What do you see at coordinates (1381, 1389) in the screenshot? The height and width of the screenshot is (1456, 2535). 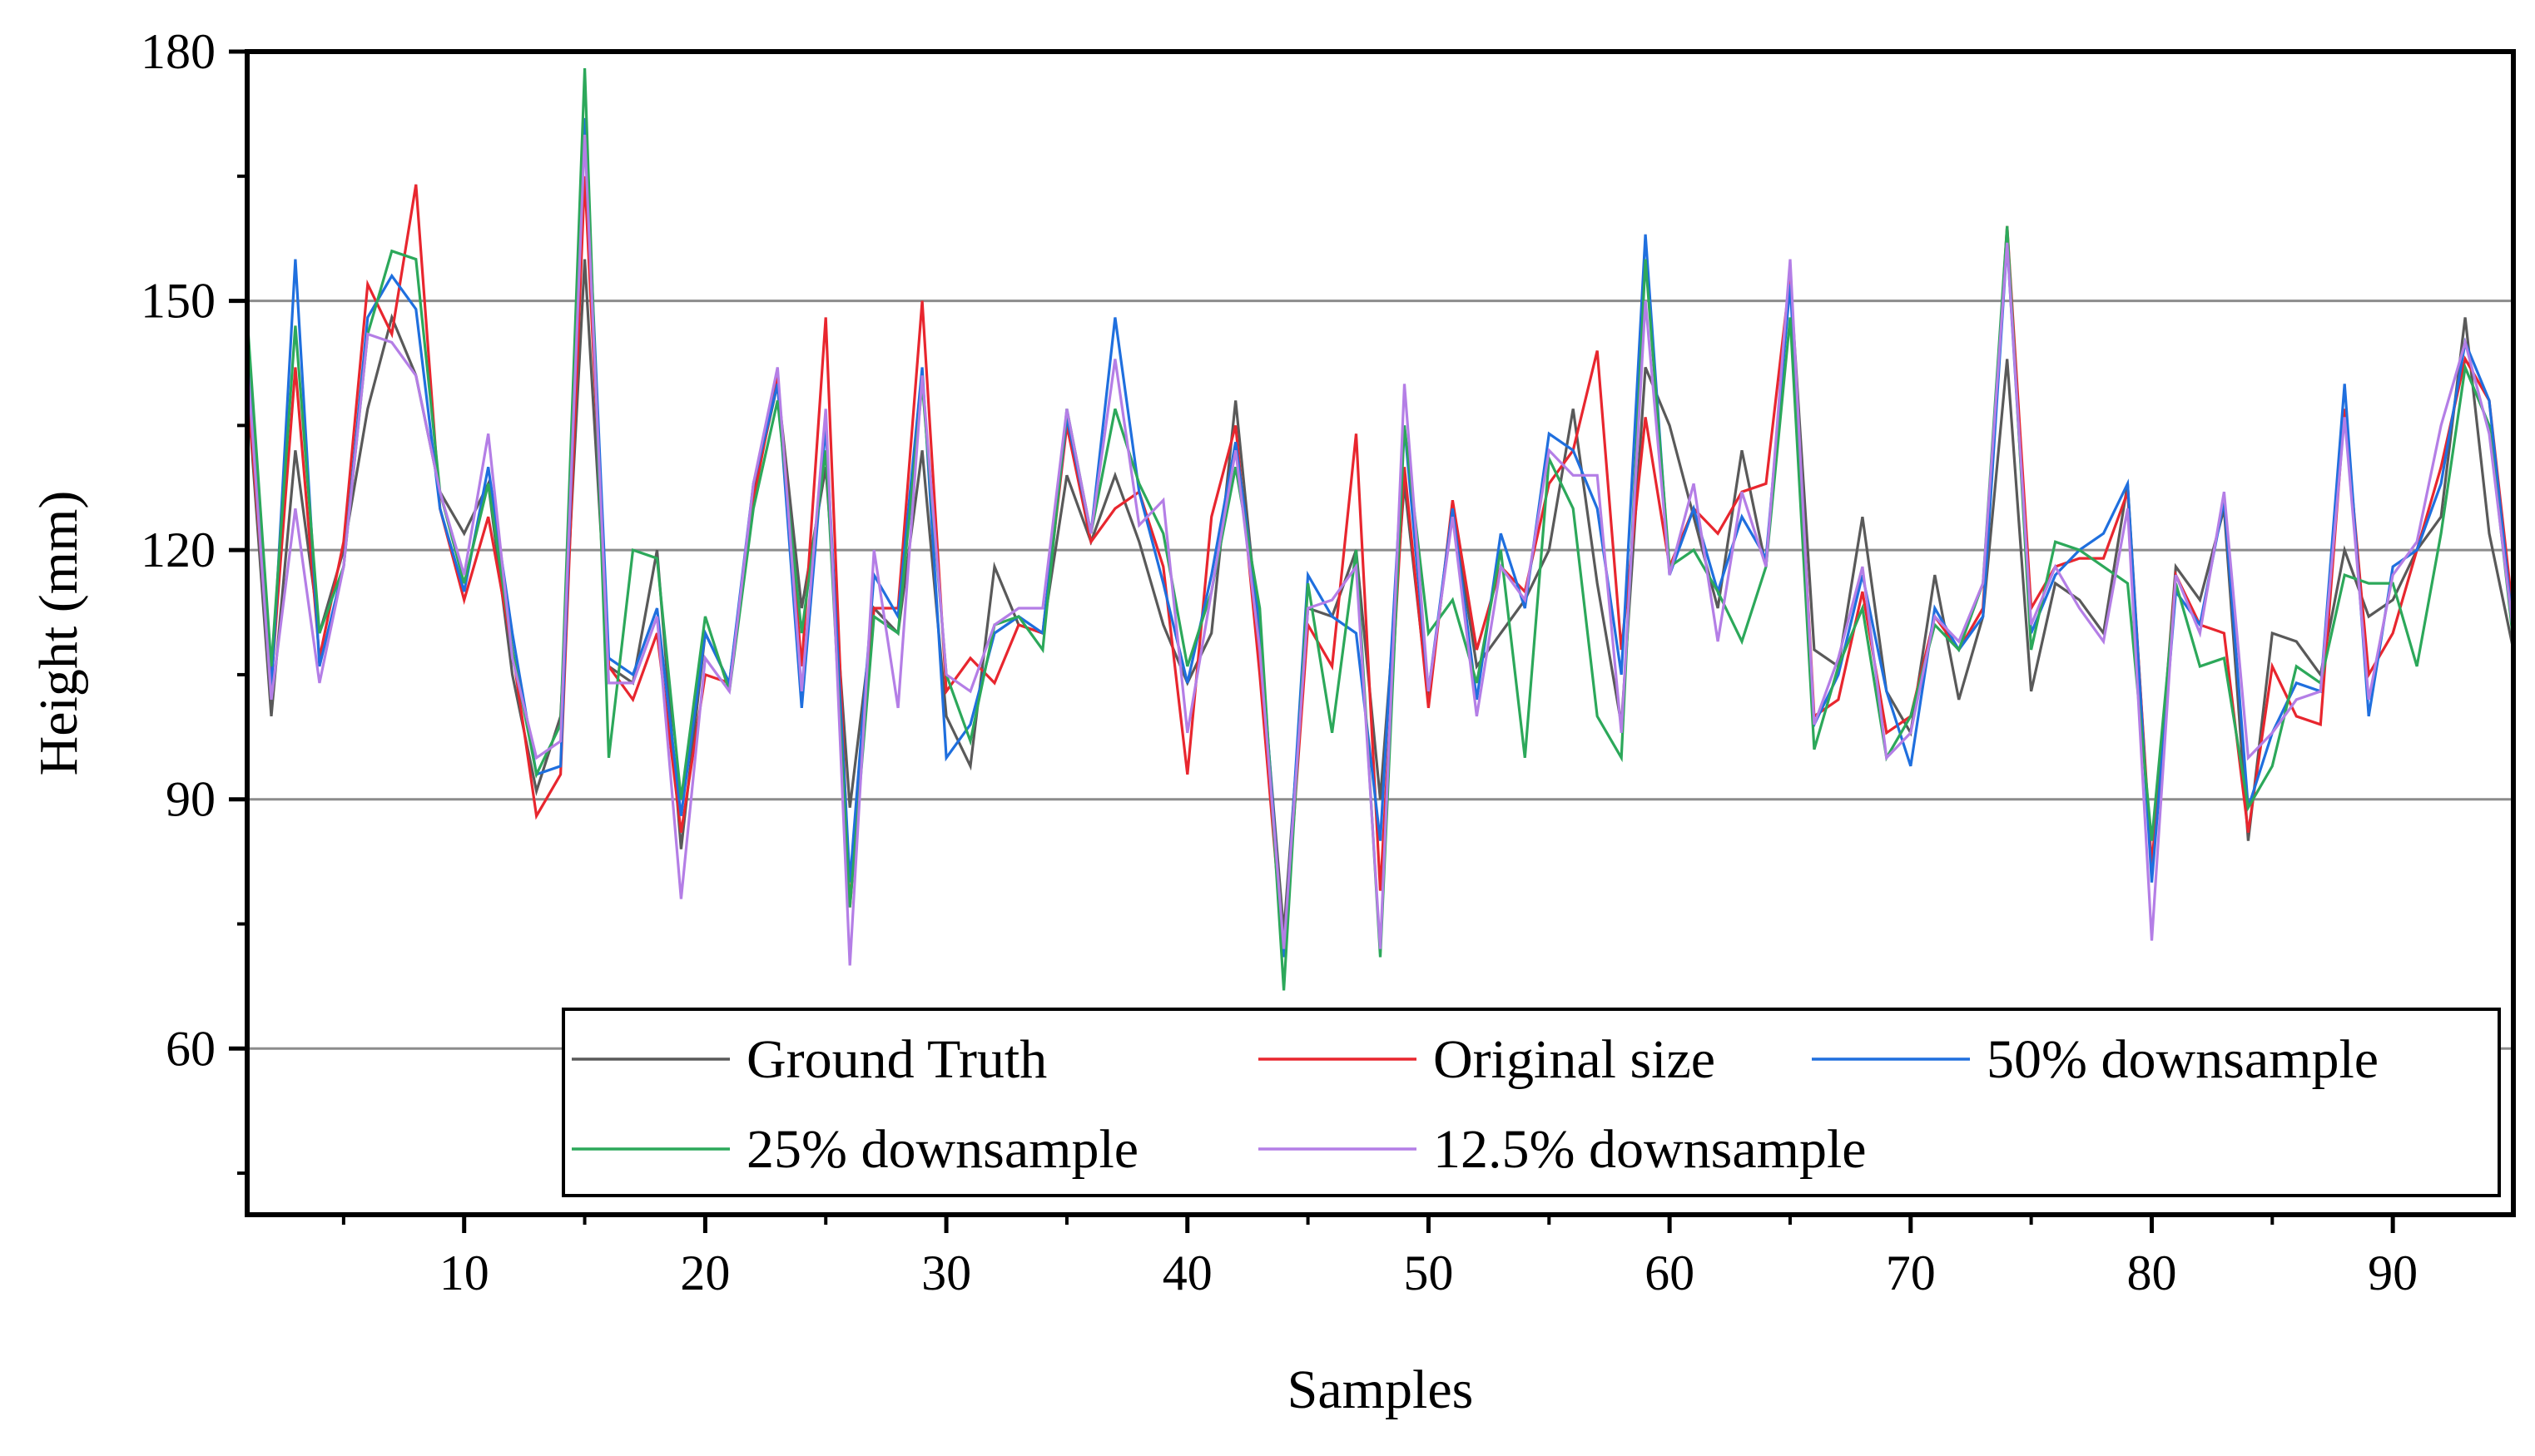 I see `x-axis-title: Samples` at bounding box center [1381, 1389].